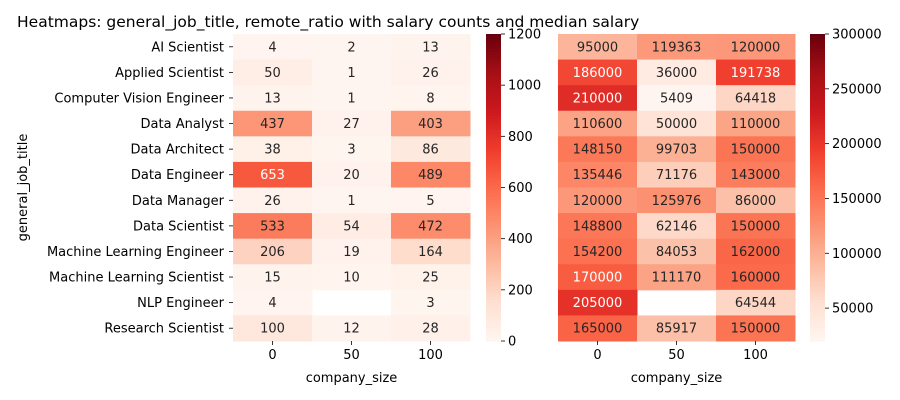  I want to click on colorbar-tick-label: 800, so click(520, 137).